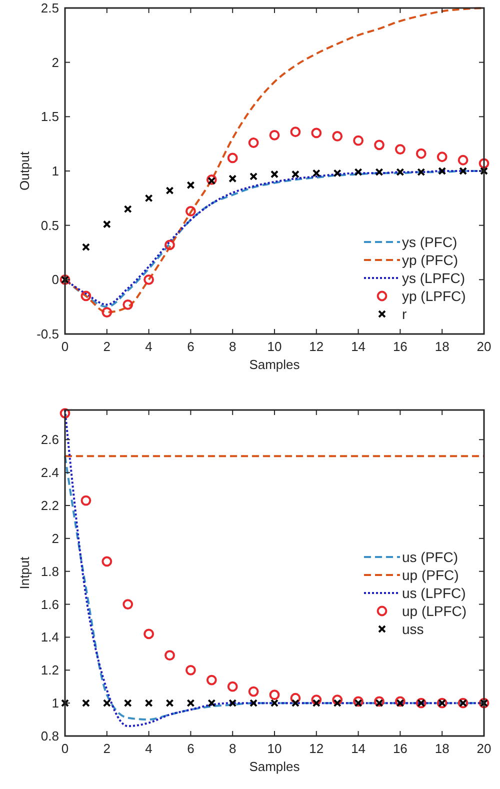 Image resolution: width=500 pixels, height=789 pixels. I want to click on x-tick-label: 4, so click(148, 346).